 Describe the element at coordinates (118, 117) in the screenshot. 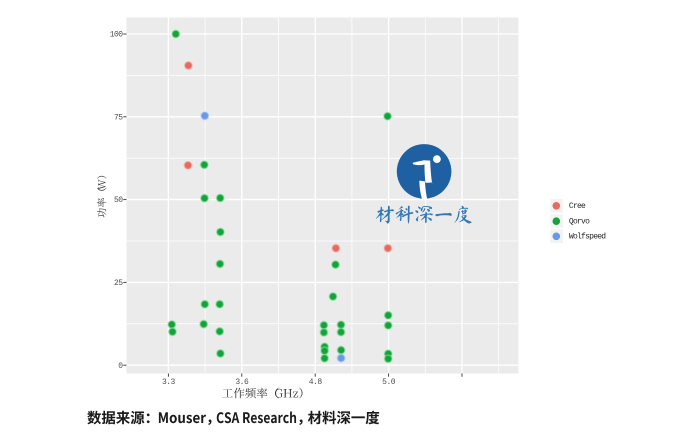

I see `svg-text: 75` at that location.